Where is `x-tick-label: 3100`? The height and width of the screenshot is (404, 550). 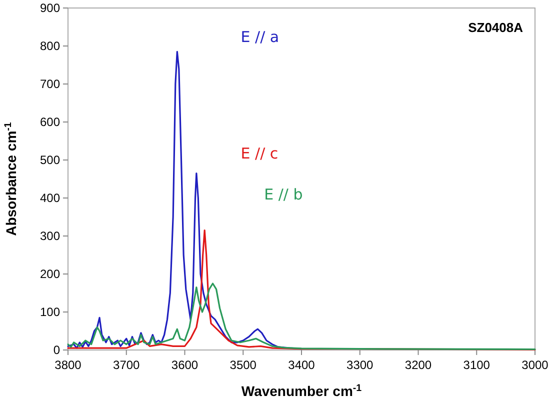
x-tick-label: 3100 is located at coordinates (476, 365).